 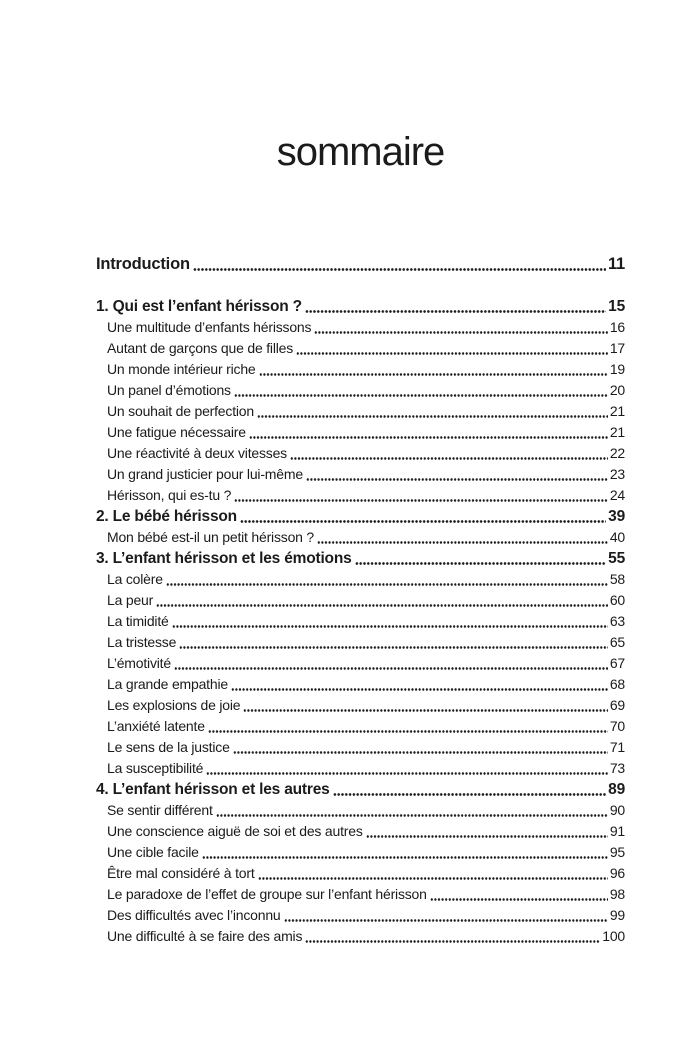 I want to click on toc-entry-label: 4. L’enfant hérisson et les autres, so click(x=213, y=789).